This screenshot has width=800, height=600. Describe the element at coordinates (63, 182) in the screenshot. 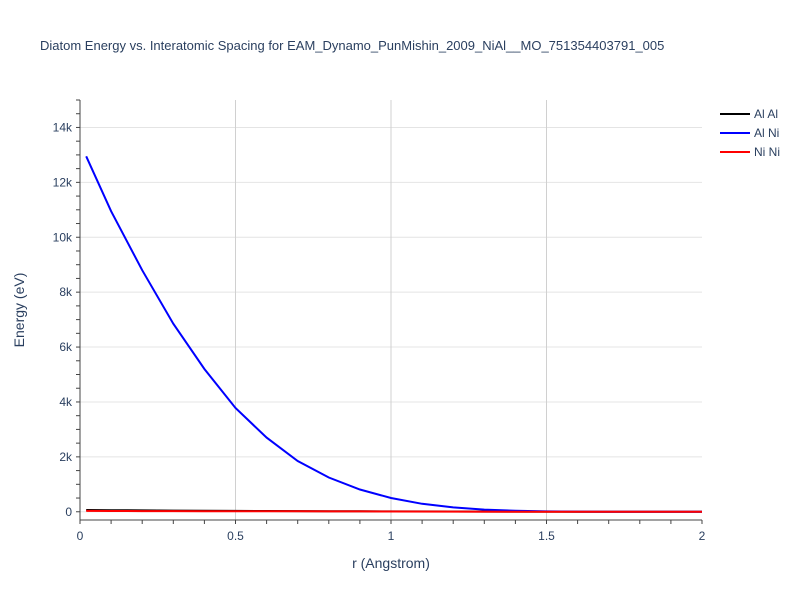

I see `y-tick-label: 12k` at that location.